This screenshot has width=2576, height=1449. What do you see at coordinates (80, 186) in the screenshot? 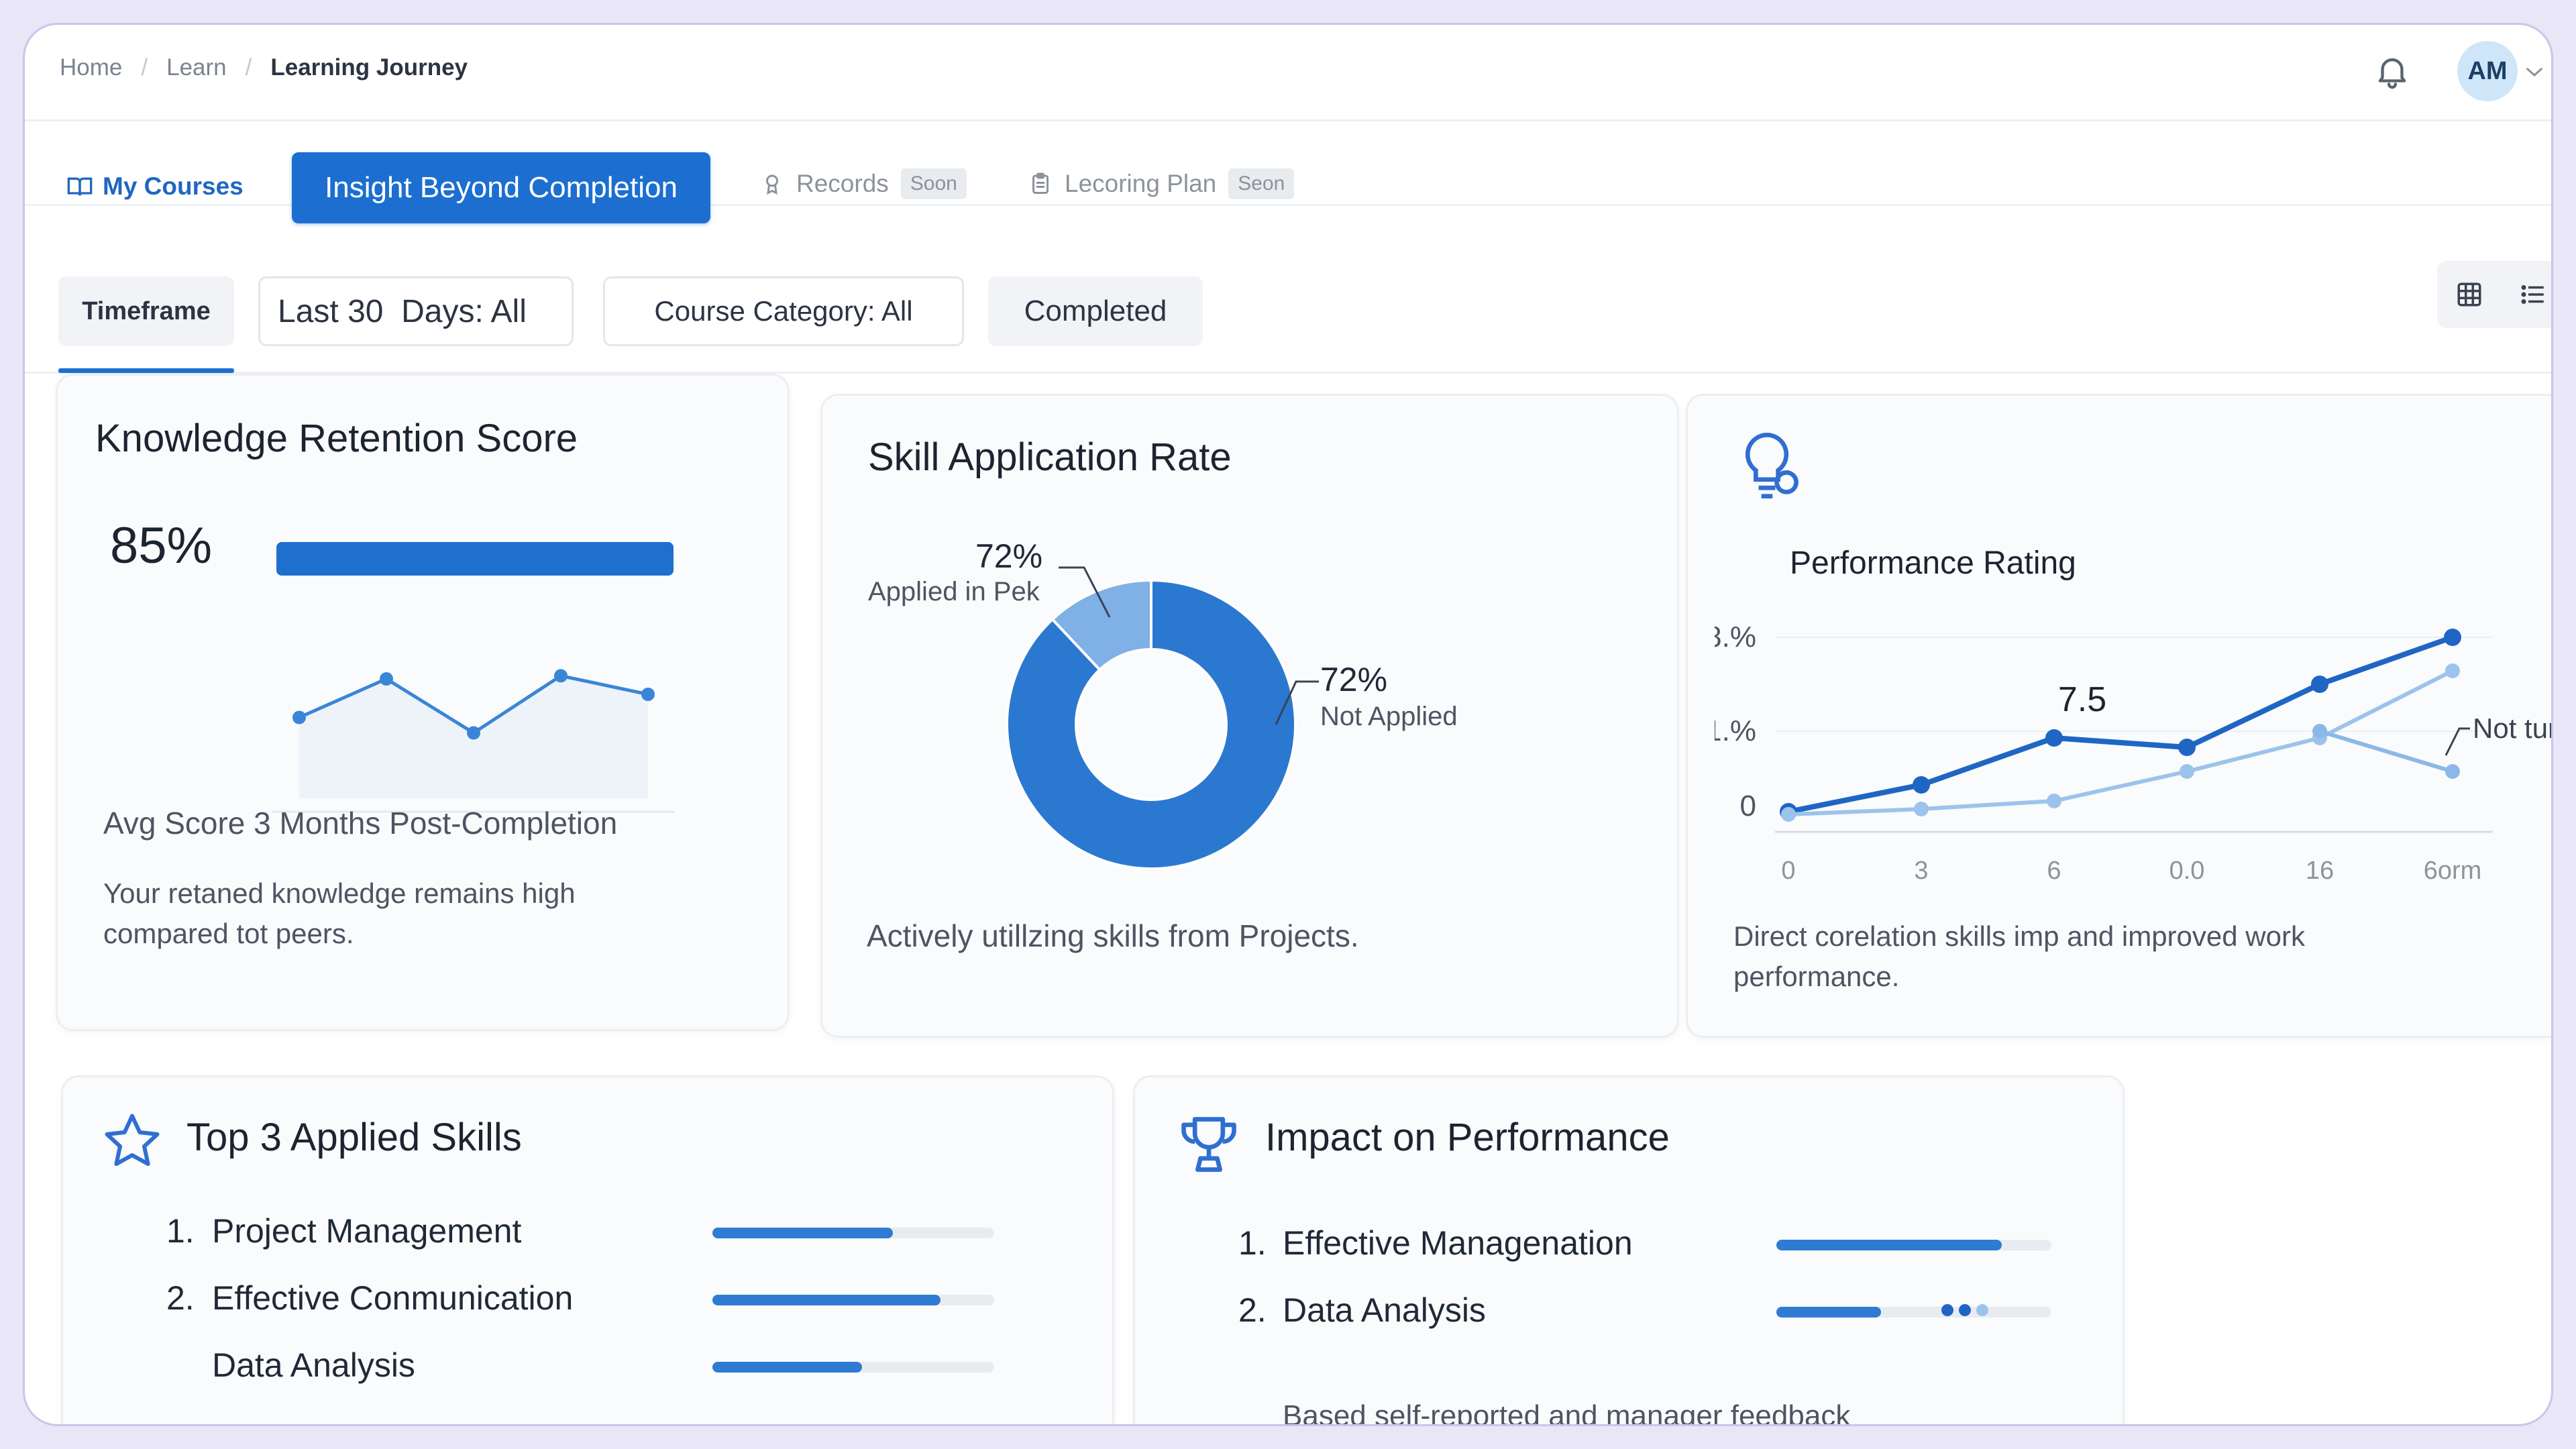
I see `book-icon` at bounding box center [80, 186].